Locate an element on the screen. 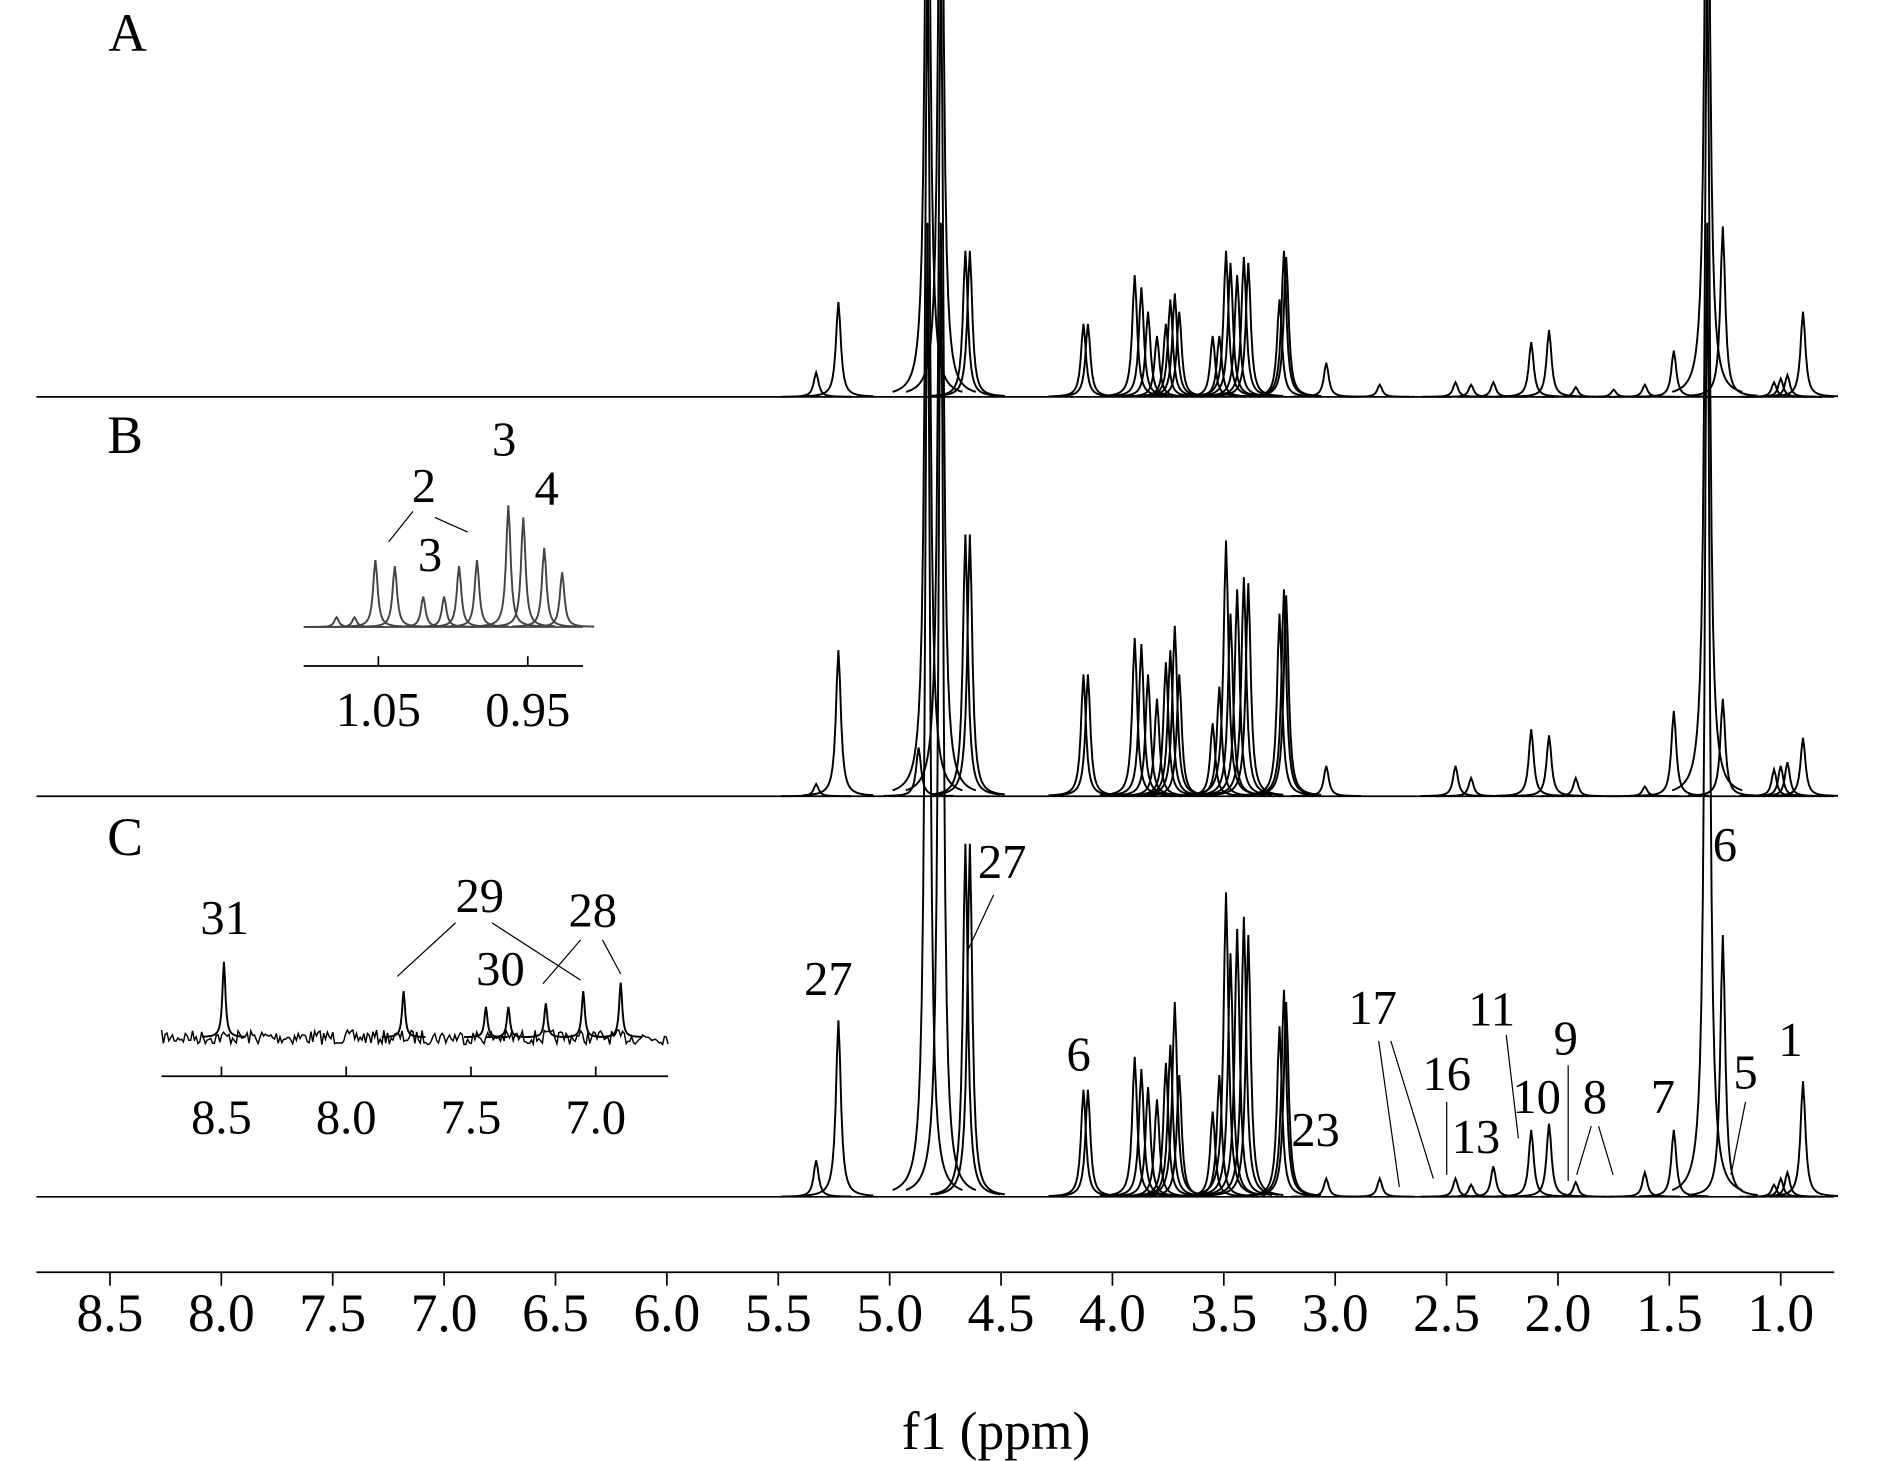  x-tick-label: 8.0 is located at coordinates (346, 1118).